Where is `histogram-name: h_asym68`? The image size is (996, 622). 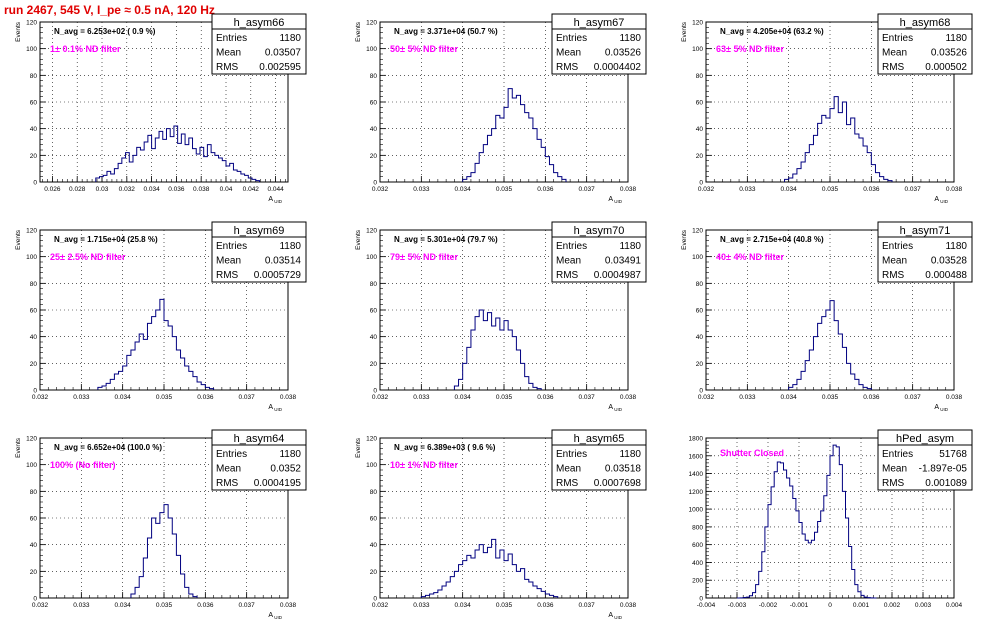
histogram-name: h_asym68 is located at coordinates (925, 23).